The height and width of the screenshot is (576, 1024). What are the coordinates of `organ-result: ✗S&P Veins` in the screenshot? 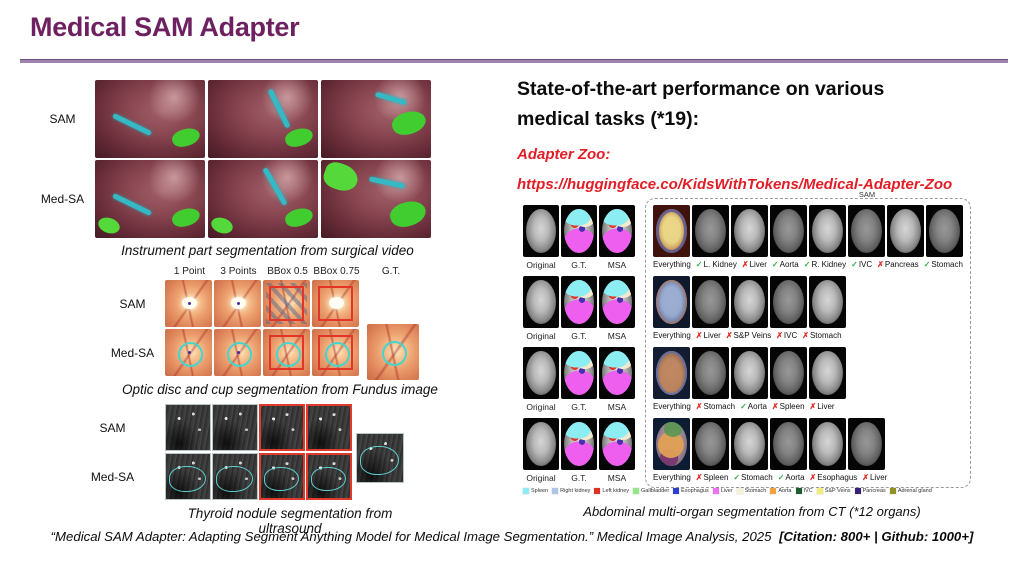 It's located at (748, 335).